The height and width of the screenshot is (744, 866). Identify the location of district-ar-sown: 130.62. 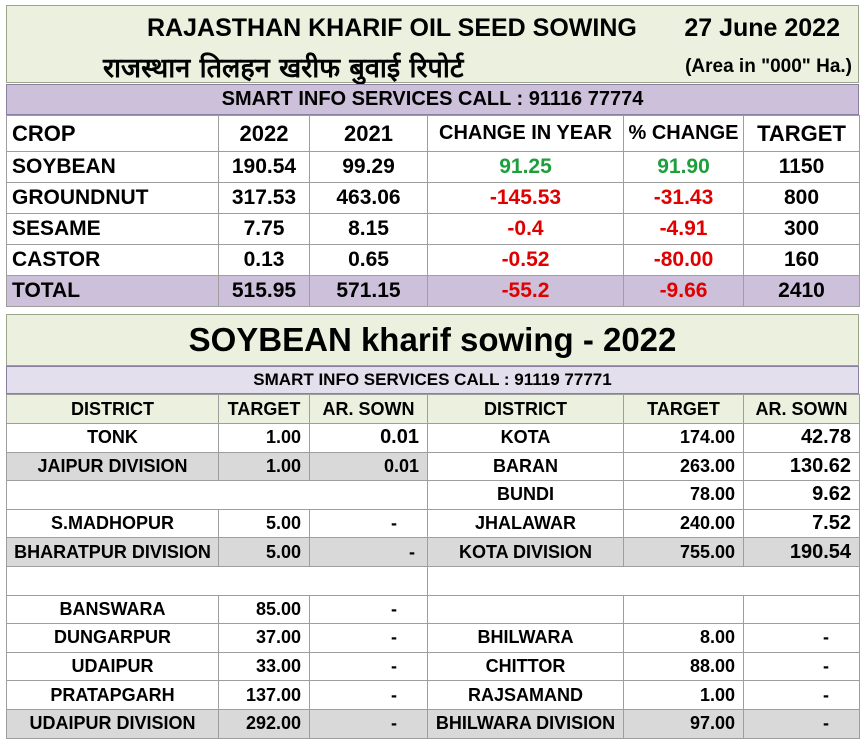
(801, 466).